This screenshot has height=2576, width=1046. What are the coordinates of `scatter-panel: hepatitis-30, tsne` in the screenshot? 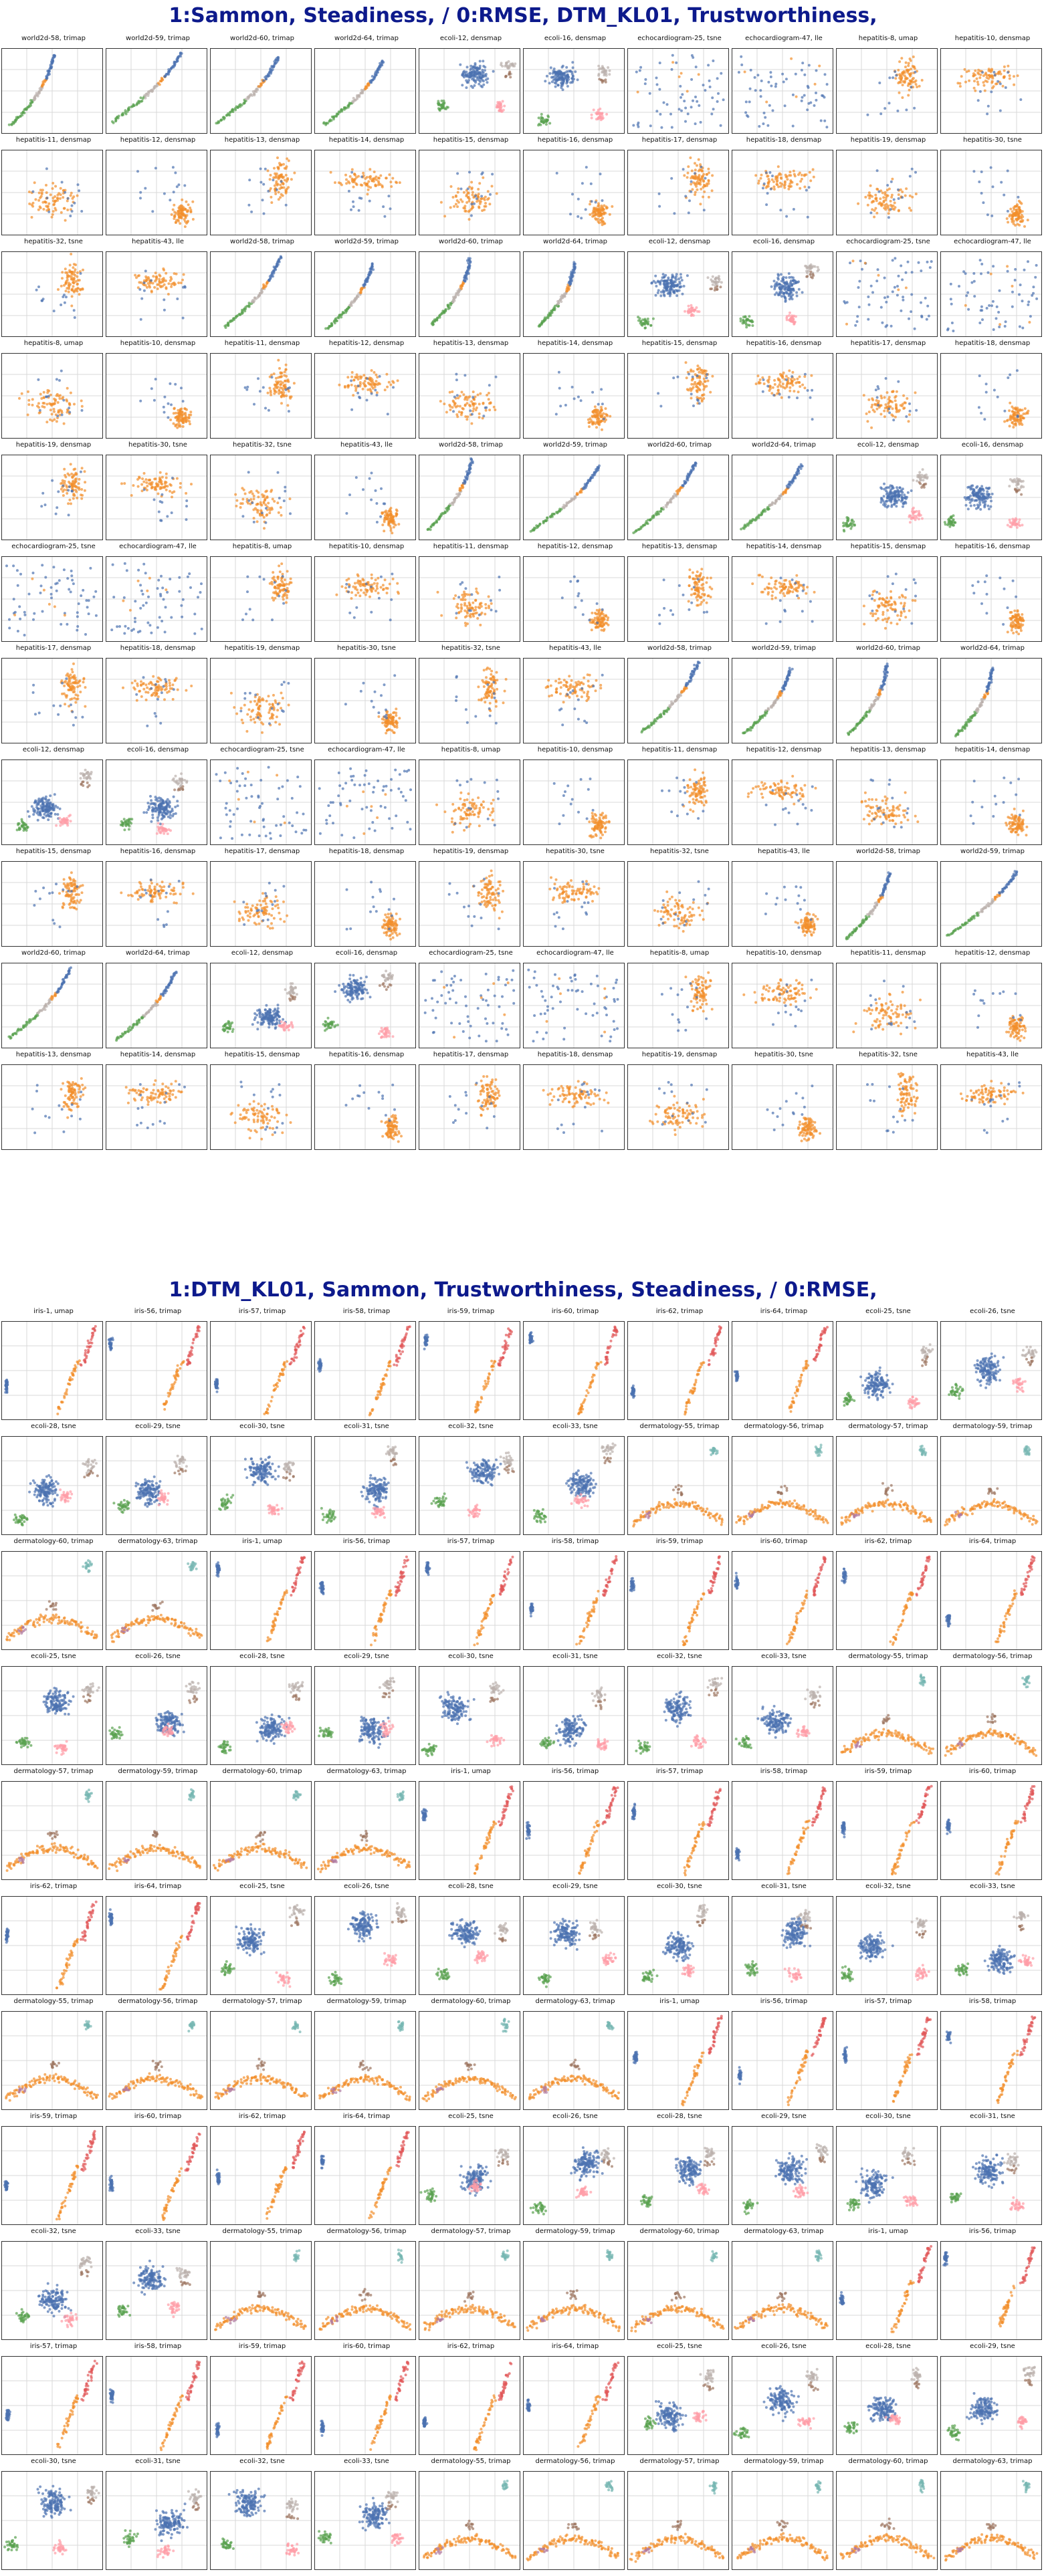 It's located at (158, 491).